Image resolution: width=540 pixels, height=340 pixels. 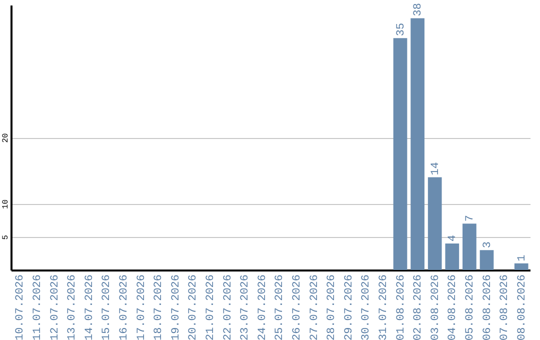 I want to click on x-tick-label: 27.07.2026, so click(x=314, y=307).